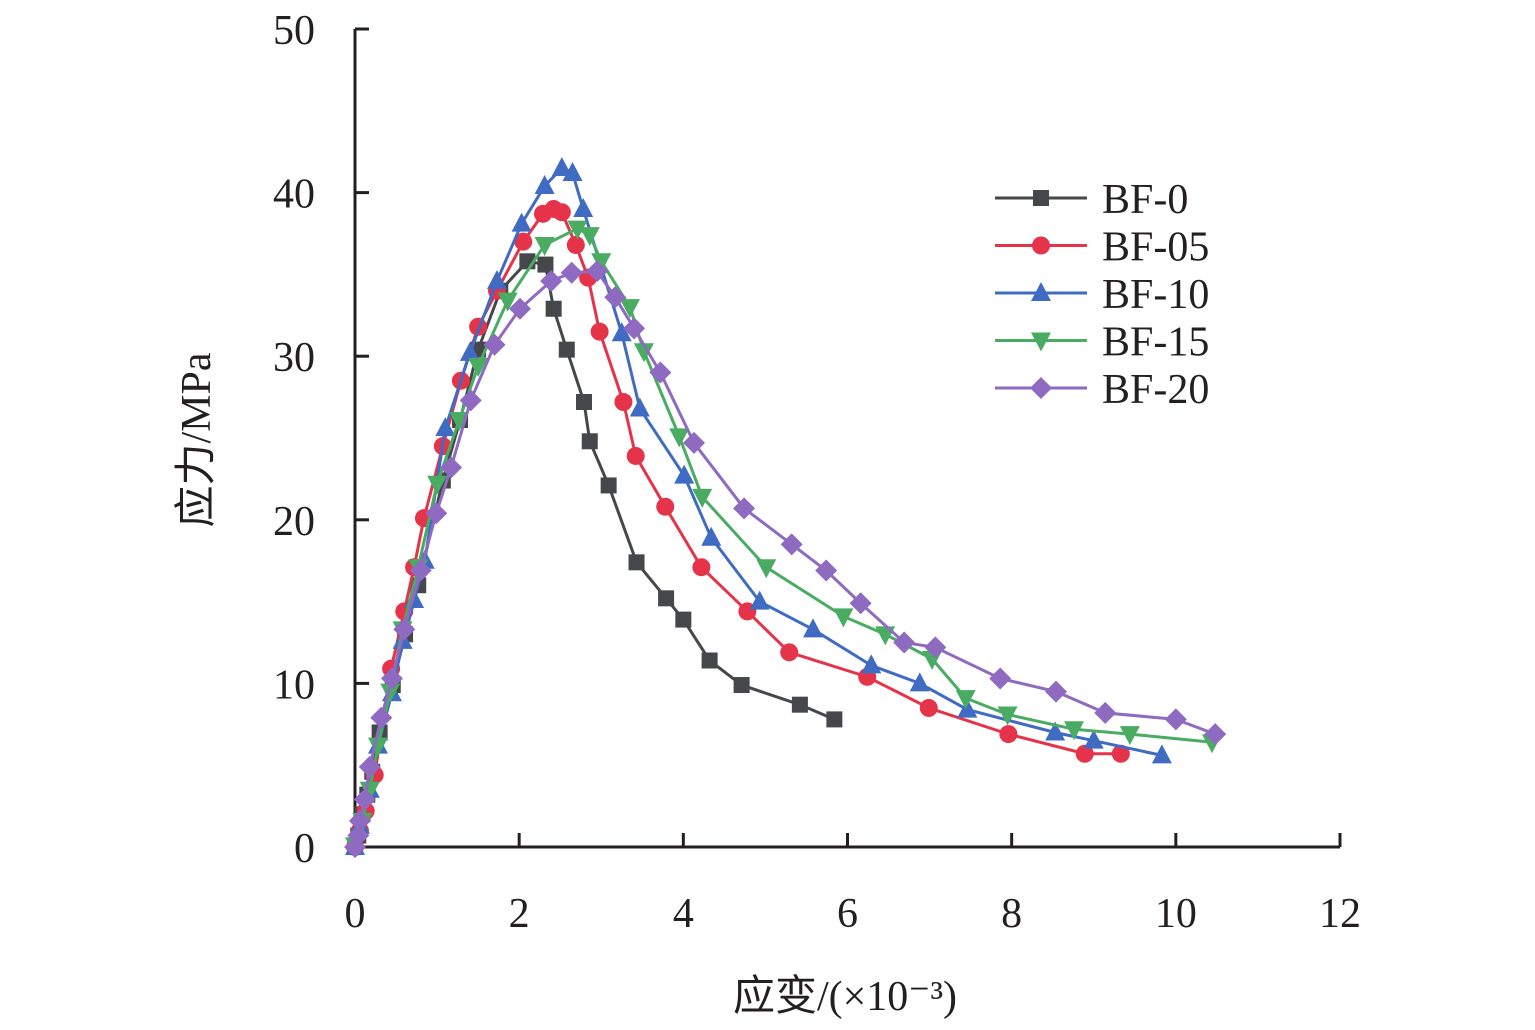  I want to click on x-tick-label: 8, so click(1011, 914).